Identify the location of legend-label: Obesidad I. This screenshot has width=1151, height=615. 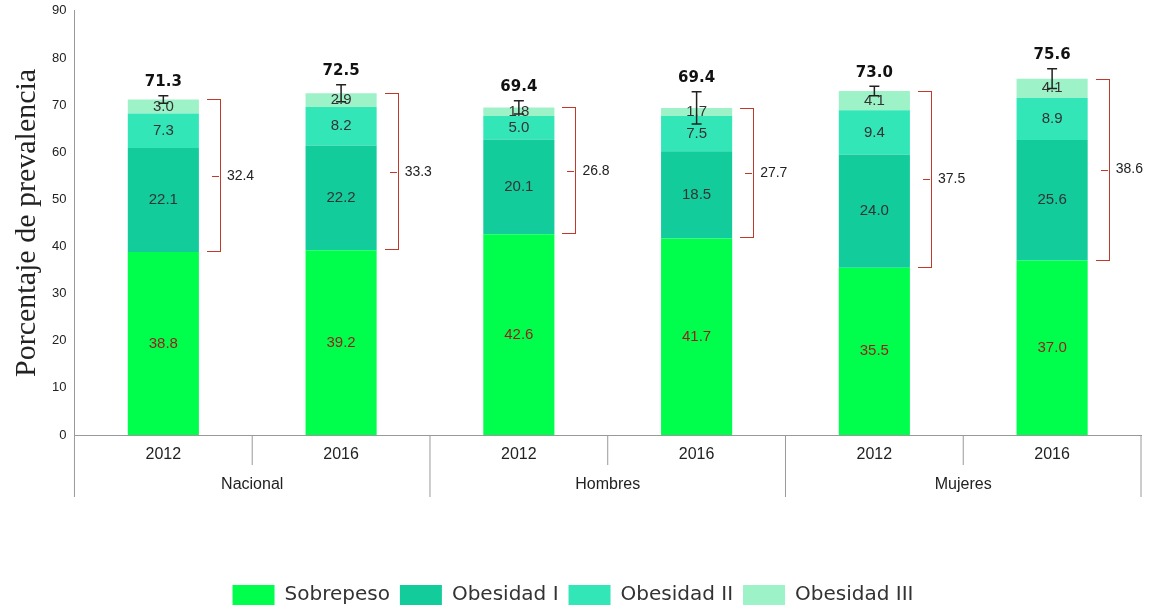
(505, 593).